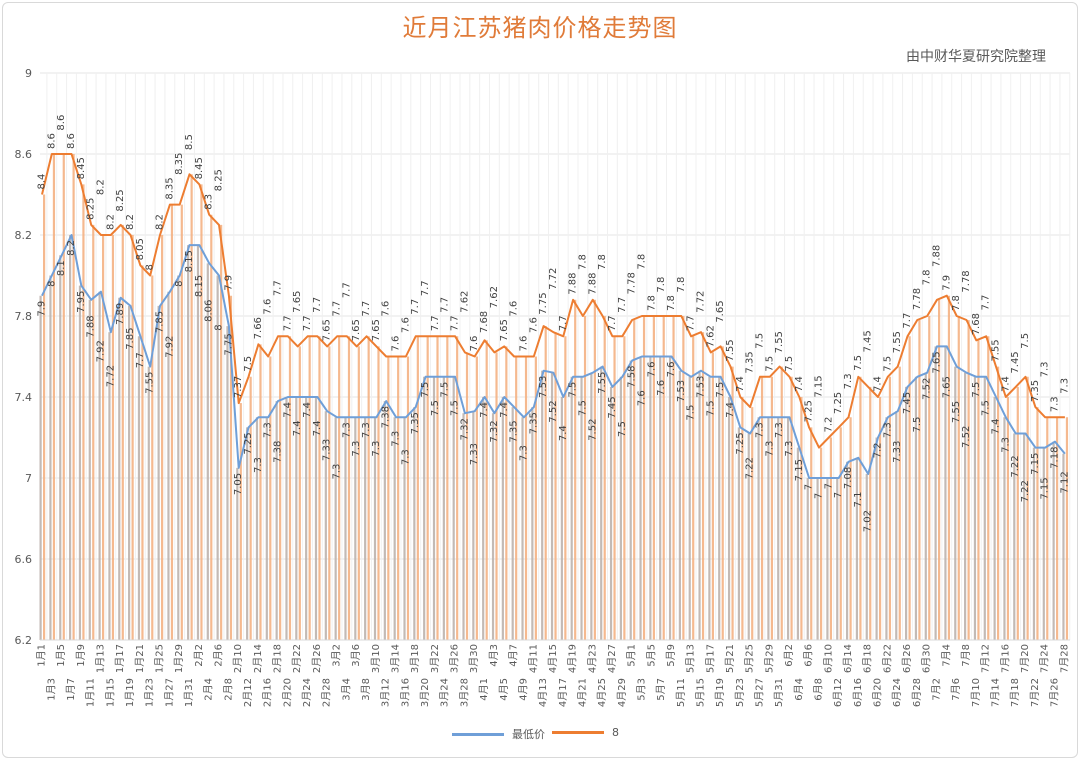  Describe the element at coordinates (199, 286) in the screenshot. I see `data-label: 8.15` at that location.